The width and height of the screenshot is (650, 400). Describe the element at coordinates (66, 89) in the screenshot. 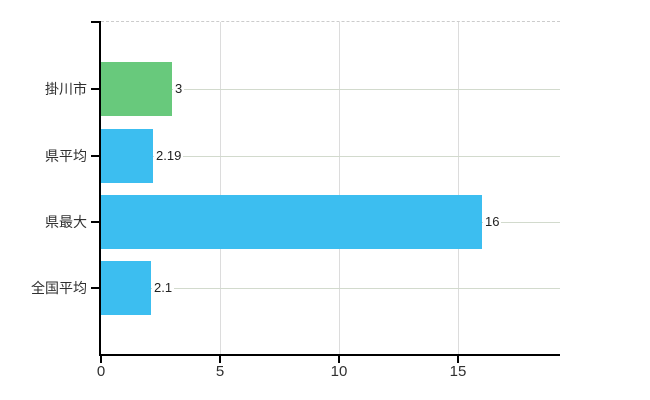

I see `category-label: 掛川市` at that location.